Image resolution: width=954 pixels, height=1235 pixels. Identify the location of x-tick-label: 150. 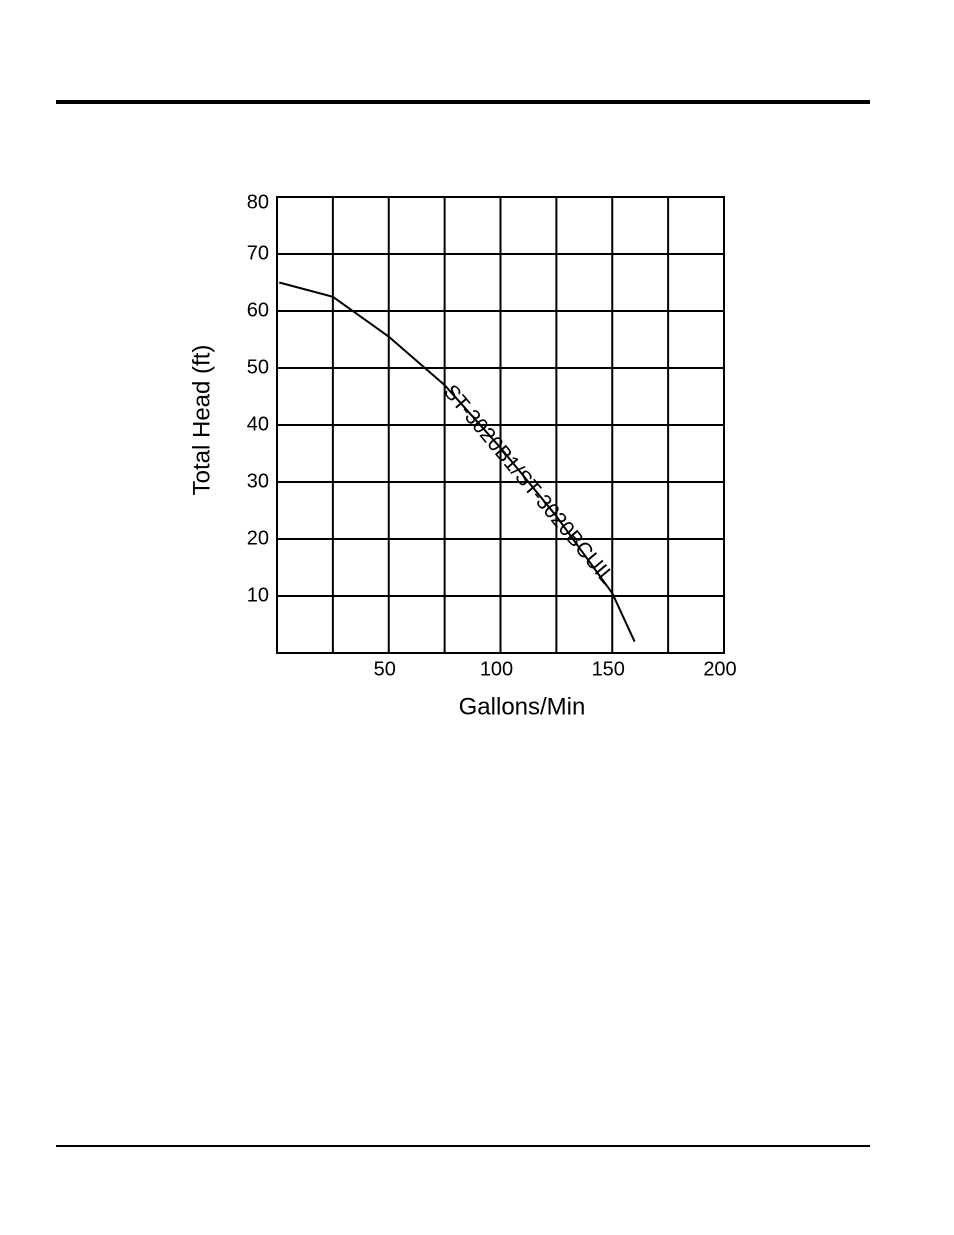
(608, 669).